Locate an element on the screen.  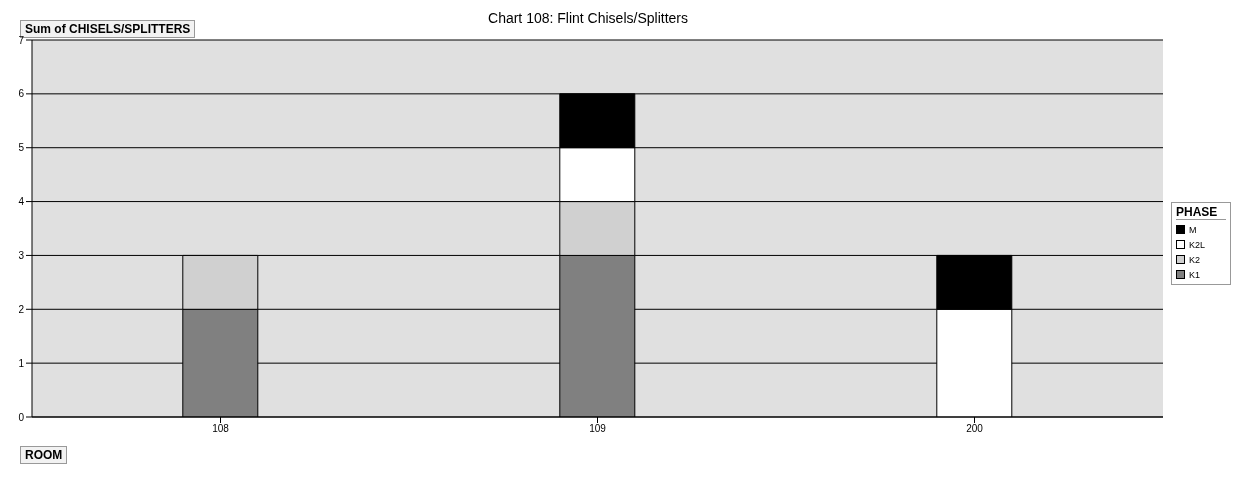
y-tick-label: 6 is located at coordinates (21, 94).